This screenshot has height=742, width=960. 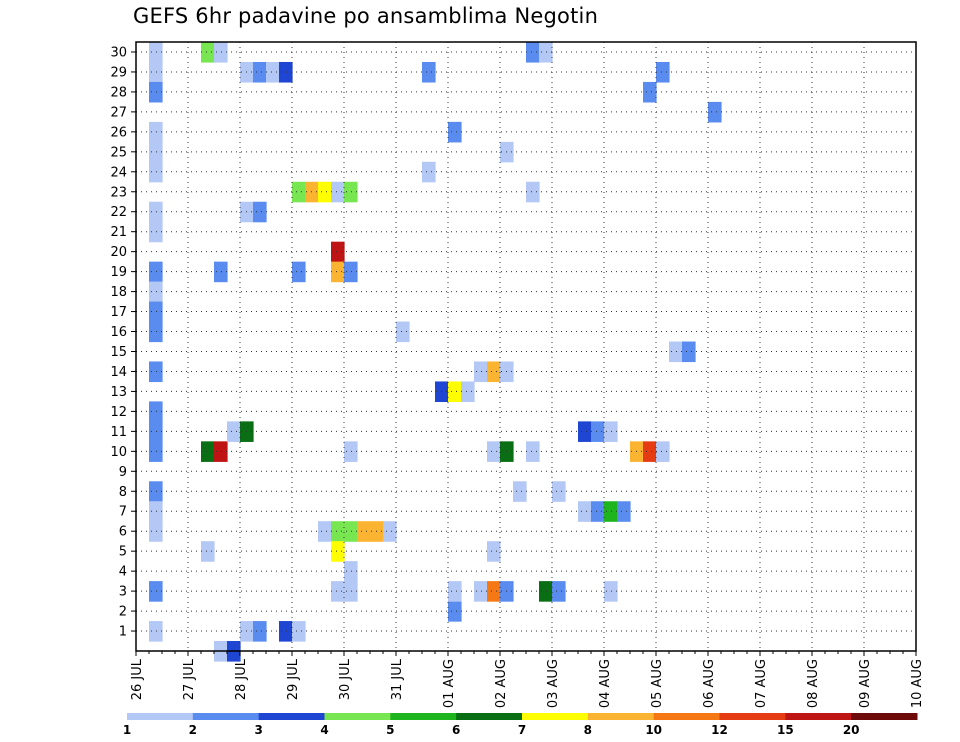 I want to click on y-tick-label: 26, so click(x=118, y=132).